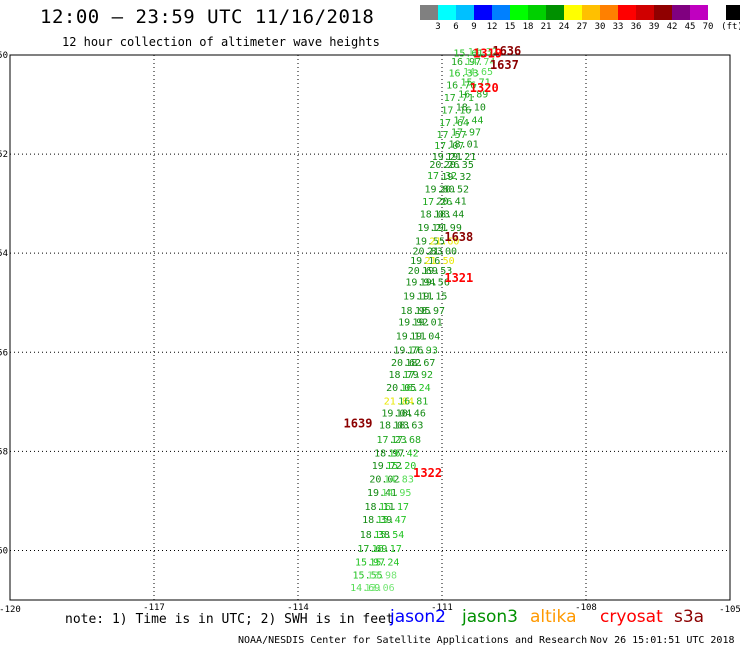 The width and height of the screenshot is (740, 650). What do you see at coordinates (389, 453) in the screenshot?
I see `wave-height-value: 18.97` at bounding box center [389, 453].